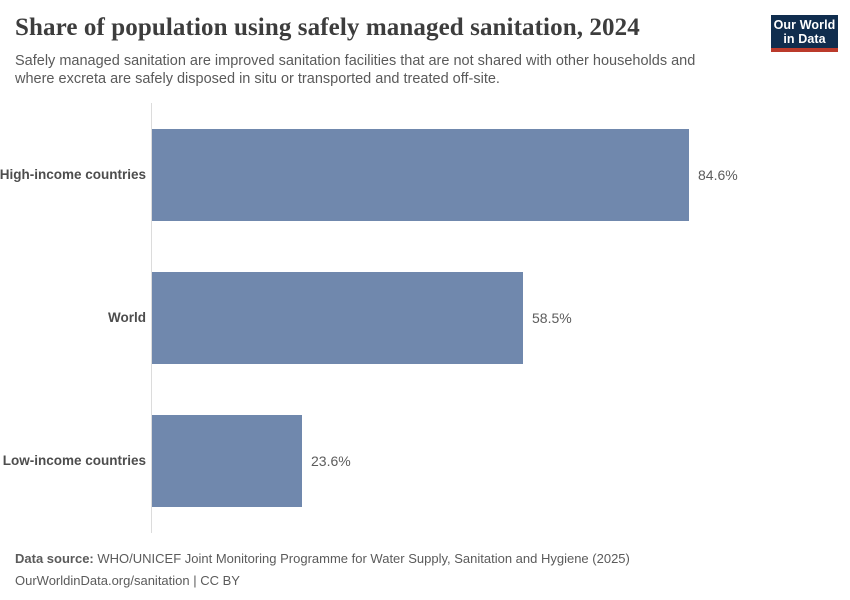 Image resolution: width=850 pixels, height=600 pixels. I want to click on value-label: 84.6%, so click(718, 175).